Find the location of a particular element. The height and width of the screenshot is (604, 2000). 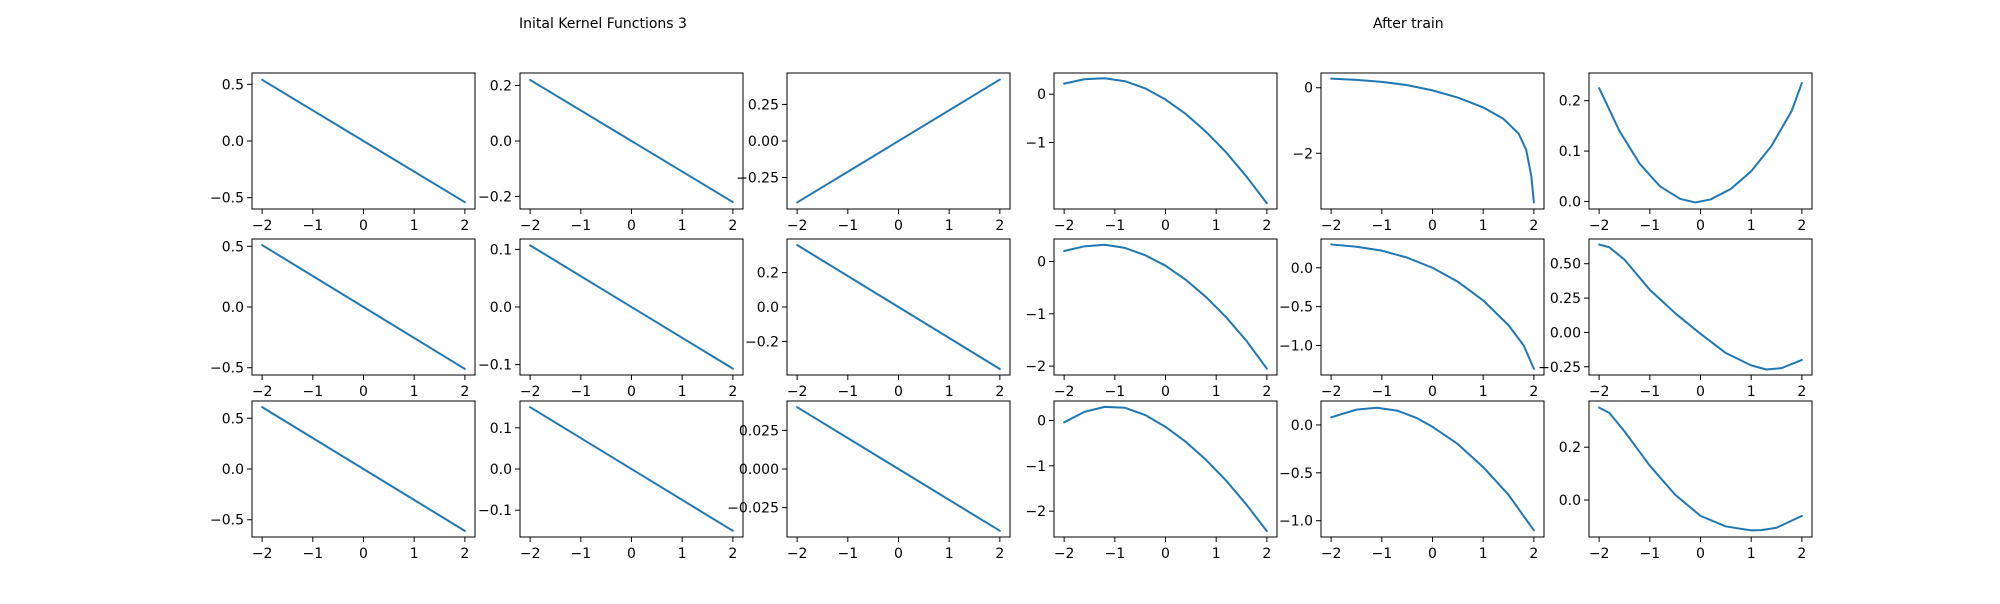

y-tick-label: −1 is located at coordinates (1035, 143).